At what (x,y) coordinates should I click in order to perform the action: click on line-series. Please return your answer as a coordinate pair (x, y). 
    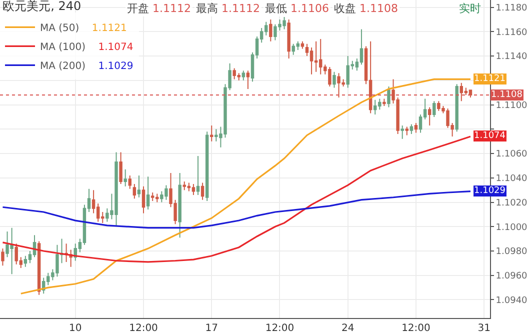
    Looking at the image, I should click on (237, 209).